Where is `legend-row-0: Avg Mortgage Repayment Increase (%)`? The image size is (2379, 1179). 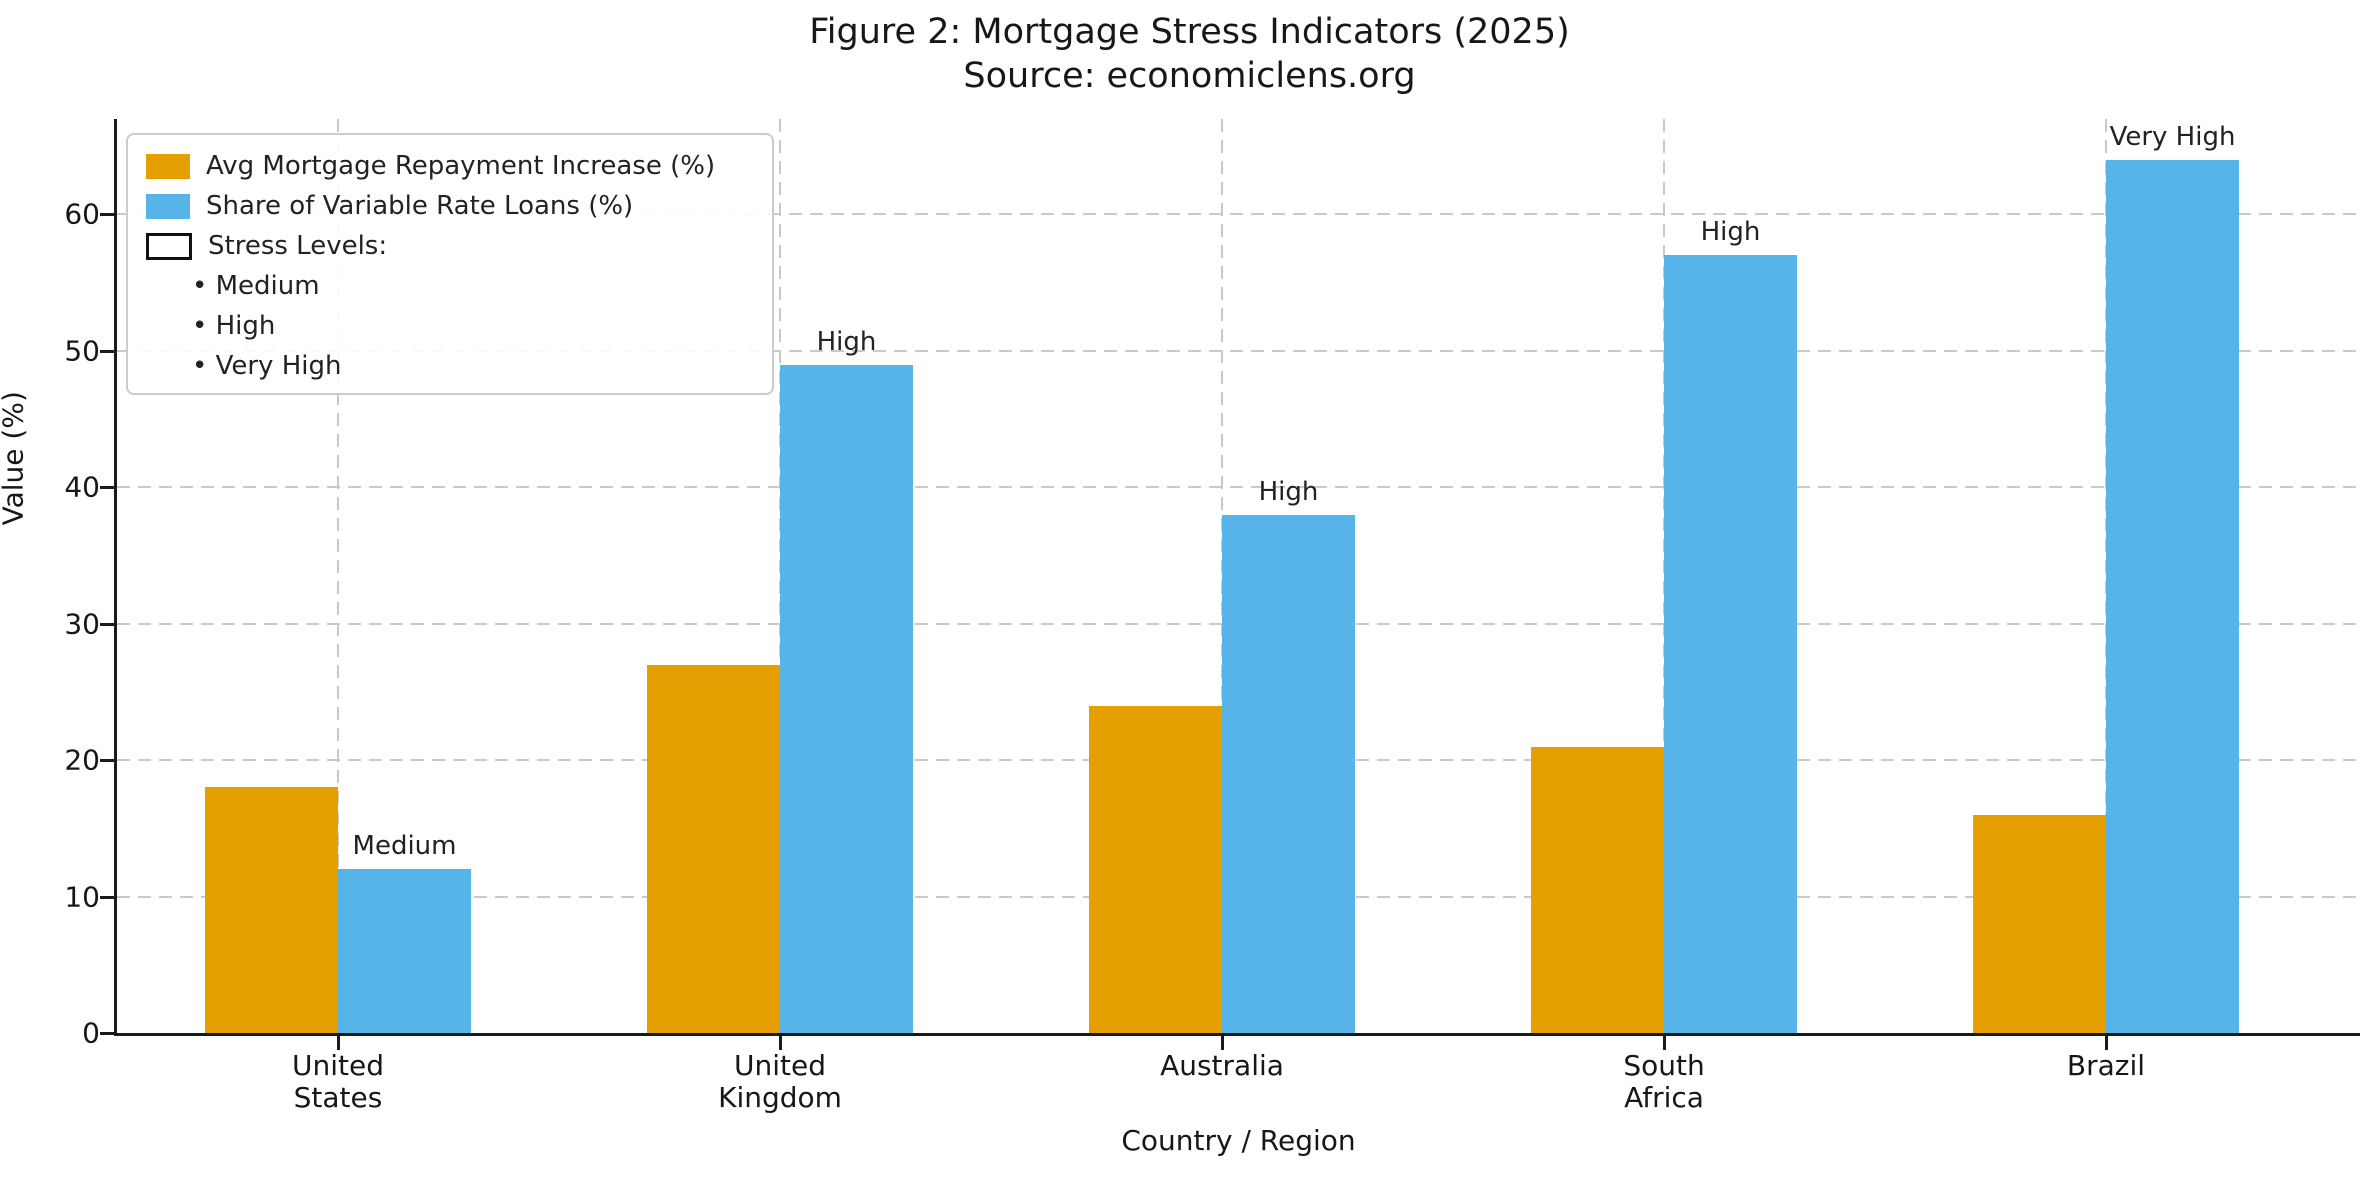 legend-row-0: Avg Mortgage Repayment Increase (%) is located at coordinates (450, 166).